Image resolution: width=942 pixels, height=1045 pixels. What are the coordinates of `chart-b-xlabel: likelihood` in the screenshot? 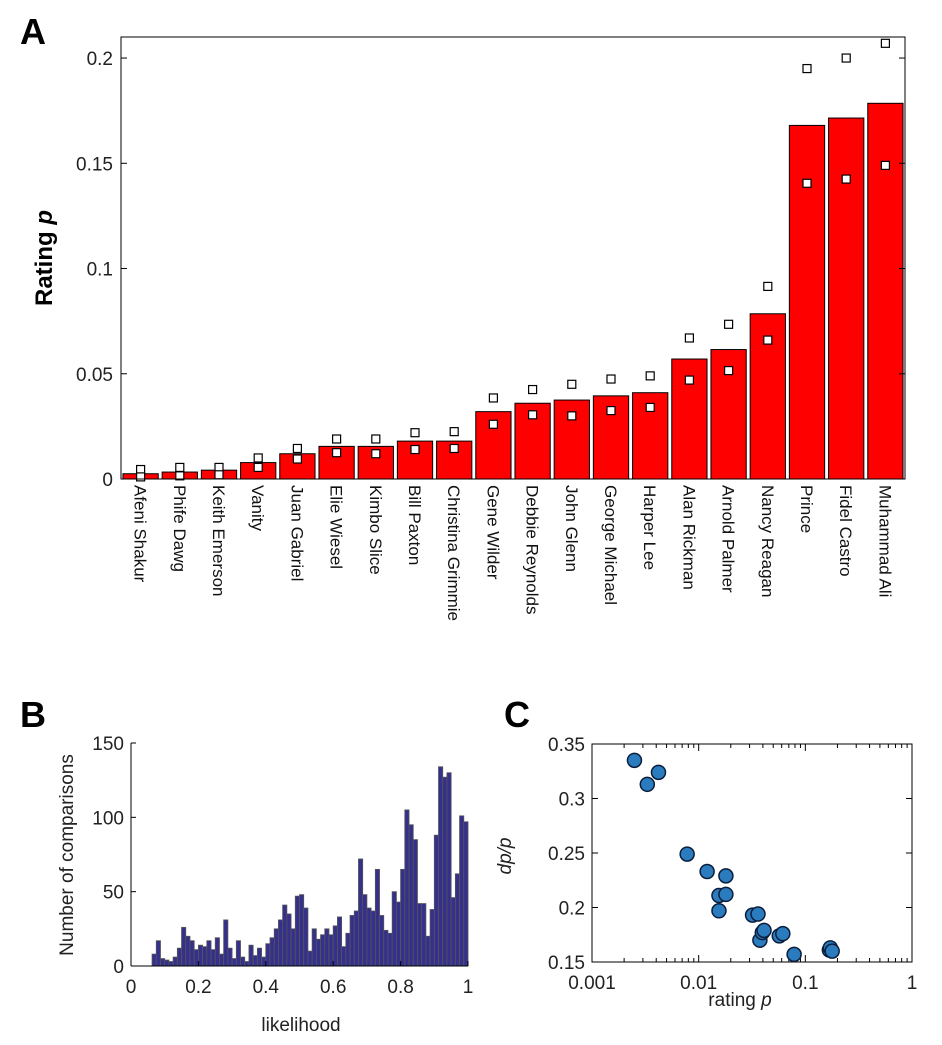 It's located at (300, 1025).